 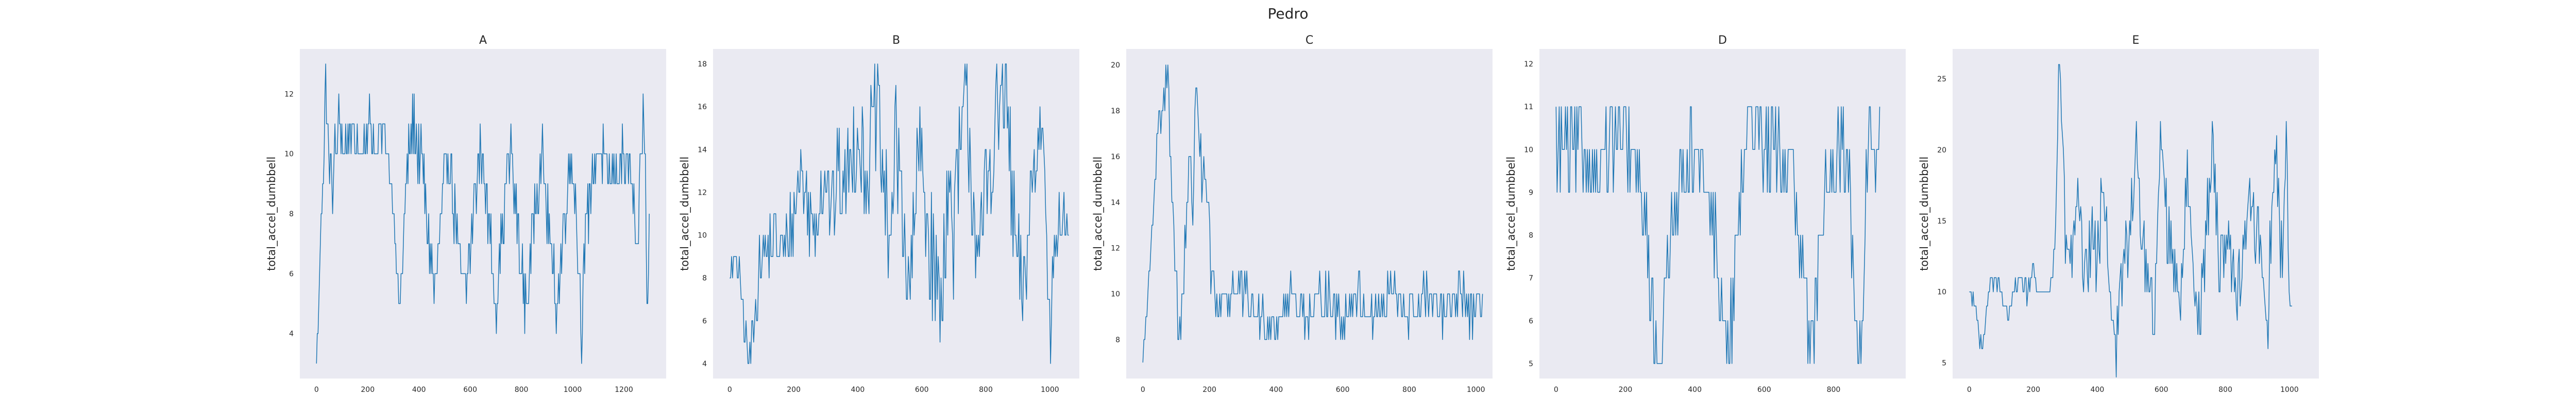 What do you see at coordinates (1288, 13) in the screenshot?
I see `figure-title: Pedro` at bounding box center [1288, 13].